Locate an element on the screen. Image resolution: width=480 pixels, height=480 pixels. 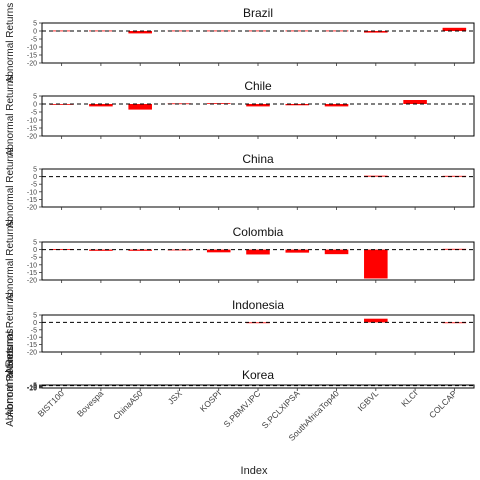
bar-KLCI is located at coordinates (415, 102).